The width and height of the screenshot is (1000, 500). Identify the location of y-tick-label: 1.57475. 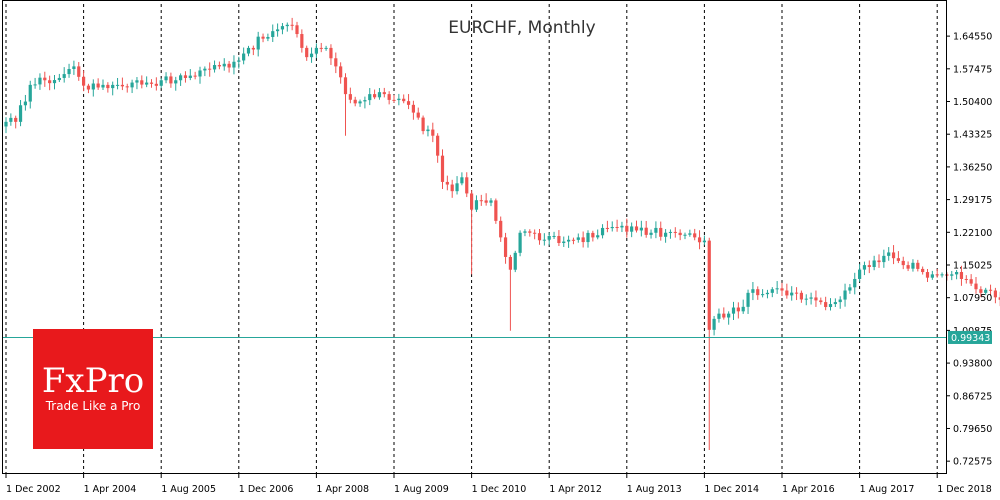
(972, 69).